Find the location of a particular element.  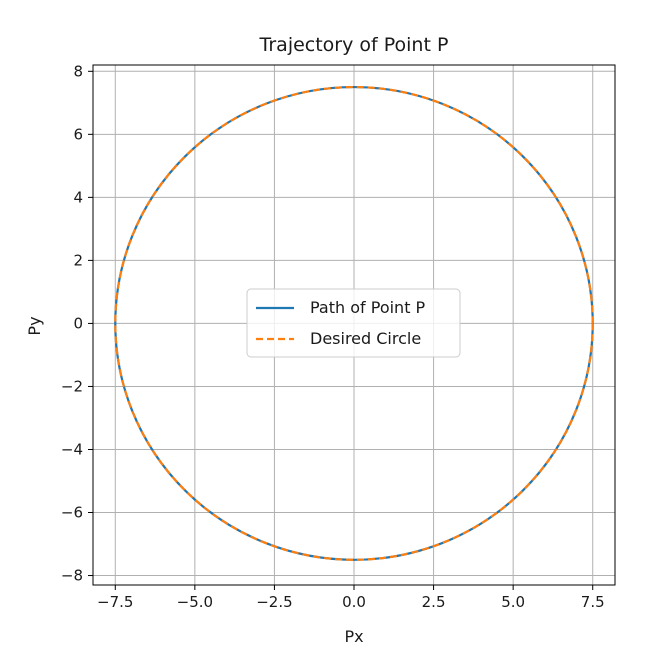

legend-label-desired: Desired Circle is located at coordinates (365, 338).